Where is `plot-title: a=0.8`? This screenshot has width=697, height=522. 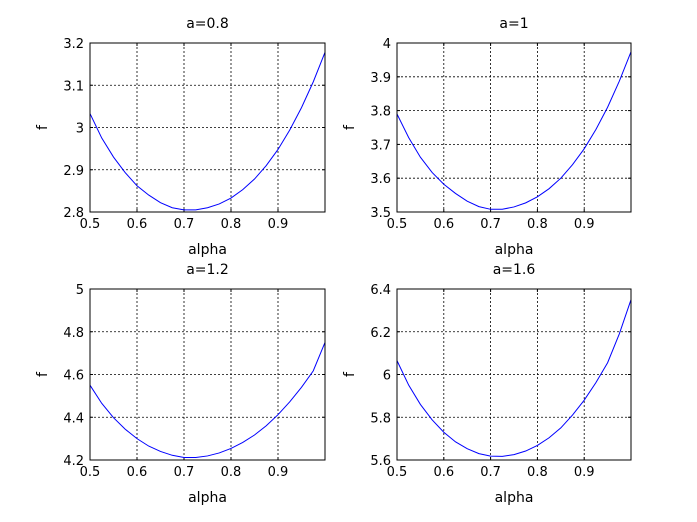 plot-title: a=0.8 is located at coordinates (207, 24).